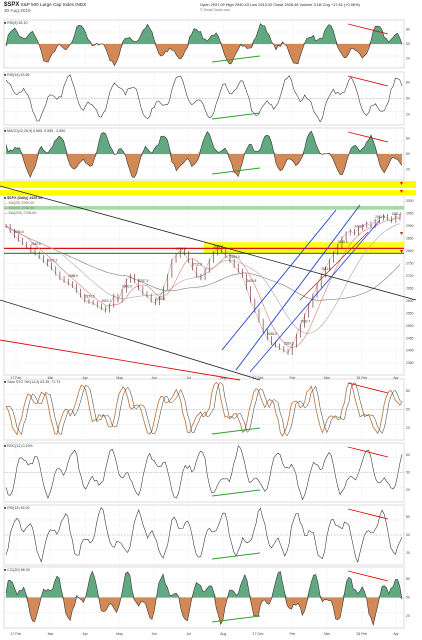 The width and height of the screenshot is (422, 640). Describe the element at coordinates (127, 287) in the screenshot. I see `price-annotation: 2800.0` at that location.